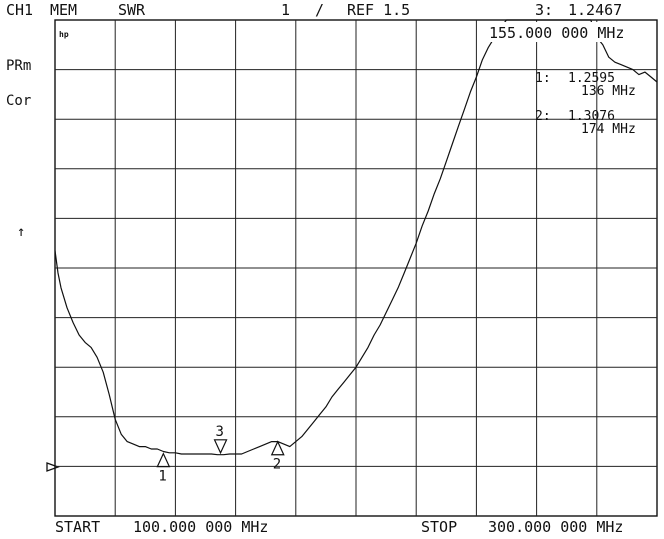 The height and width of the screenshot is (539, 664). I want to click on marker-layer: 1 2 3, so click(220, 454).